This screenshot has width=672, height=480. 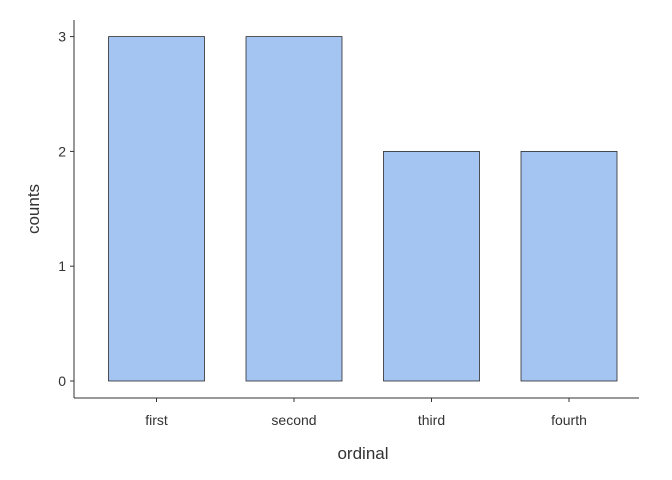 What do you see at coordinates (62, 266) in the screenshot?
I see `y-tick-label: 1` at bounding box center [62, 266].